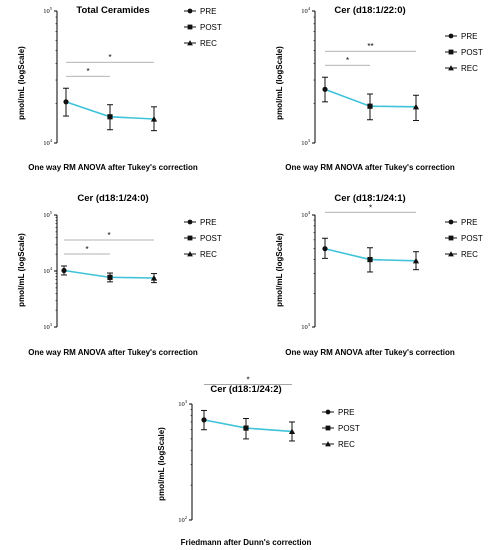 The height and width of the screenshot is (550, 492). What do you see at coordinates (182, 519) in the screenshot?
I see `y-tick-label: 10²` at bounding box center [182, 519].